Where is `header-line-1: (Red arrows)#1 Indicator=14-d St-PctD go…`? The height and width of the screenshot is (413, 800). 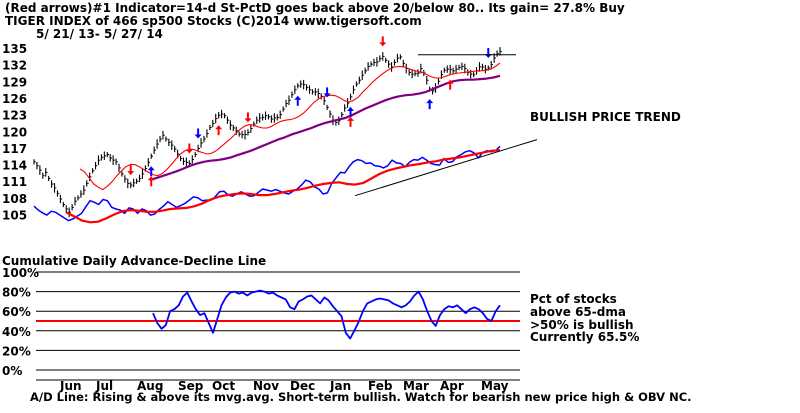
header-line-1: (Red arrows)#1 Indicator=14-d St-PctD go… is located at coordinates (315, 8).